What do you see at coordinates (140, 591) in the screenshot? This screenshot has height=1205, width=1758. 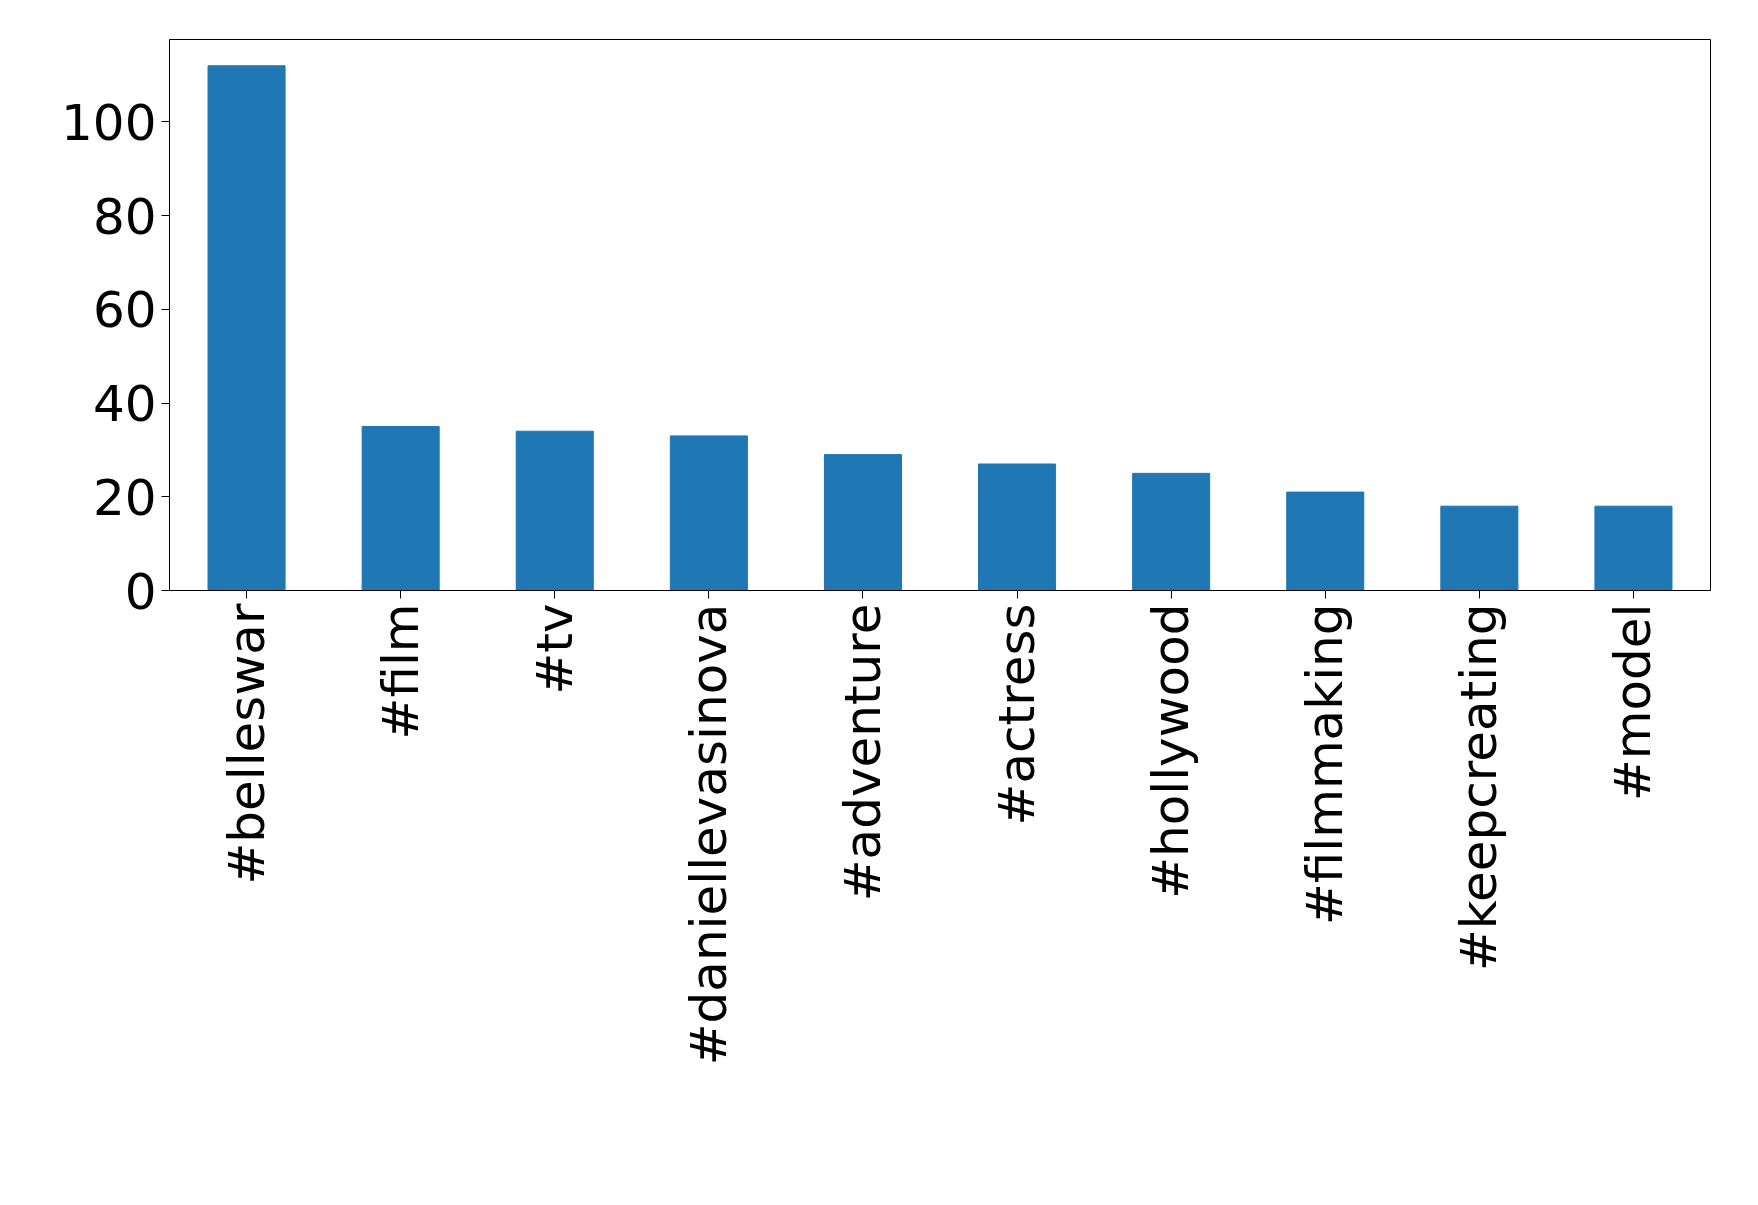 I see `y-tick-label: 0` at bounding box center [140, 591].